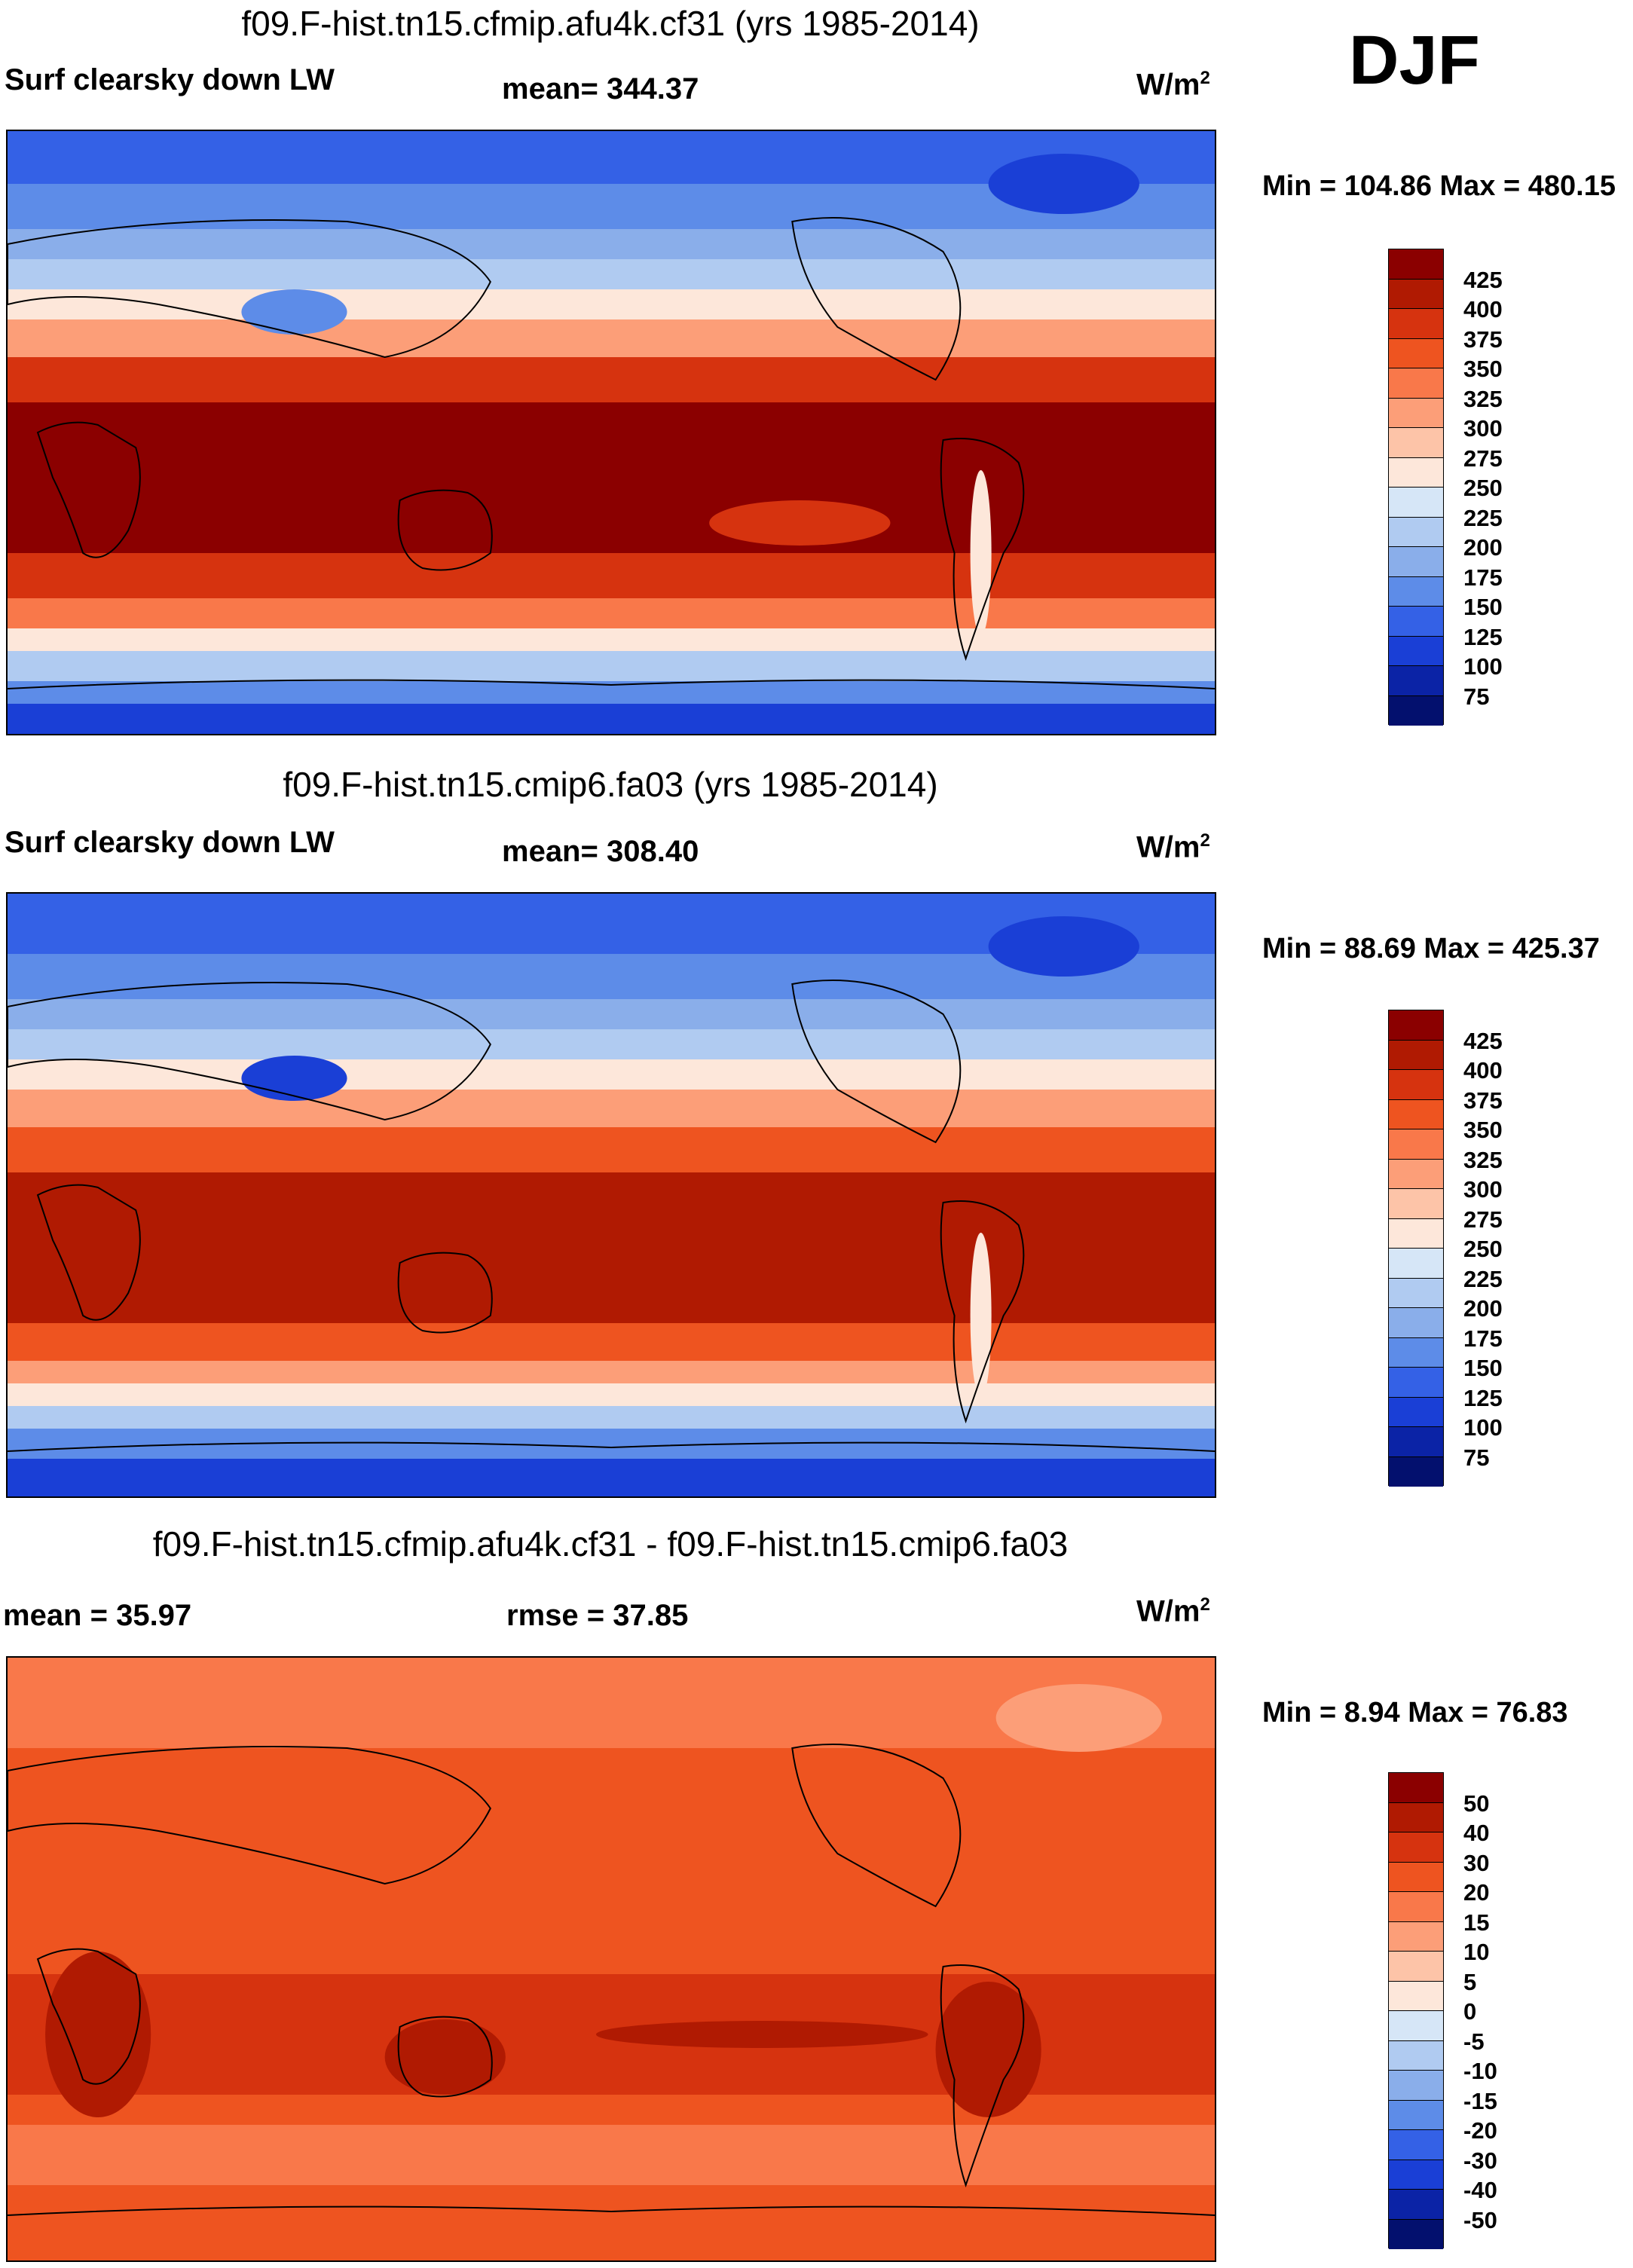 This screenshot has width=1633, height=2268. What do you see at coordinates (1470, 1981) in the screenshot?
I see `colorbar-tick-label: 5` at bounding box center [1470, 1981].